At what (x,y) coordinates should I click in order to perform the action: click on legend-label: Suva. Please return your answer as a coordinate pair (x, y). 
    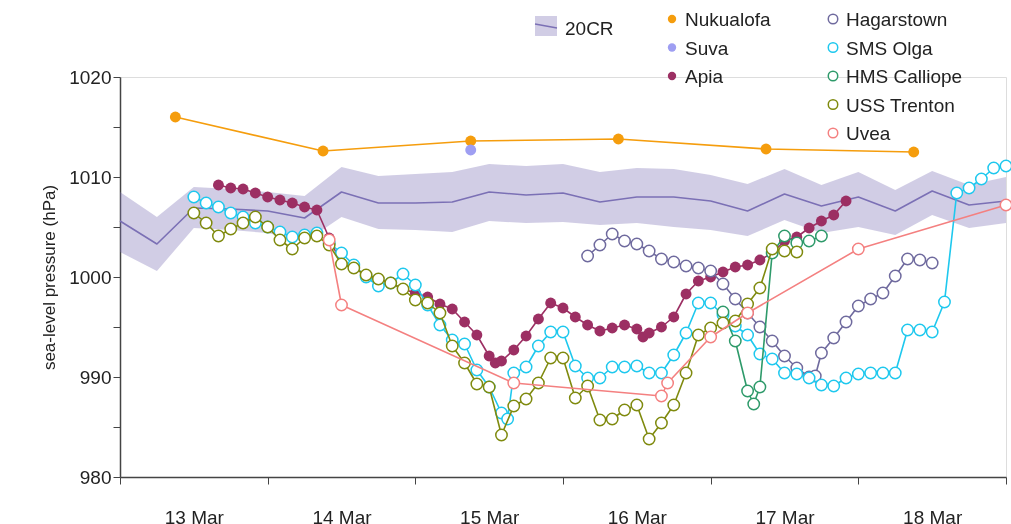
    Looking at the image, I should click on (707, 48).